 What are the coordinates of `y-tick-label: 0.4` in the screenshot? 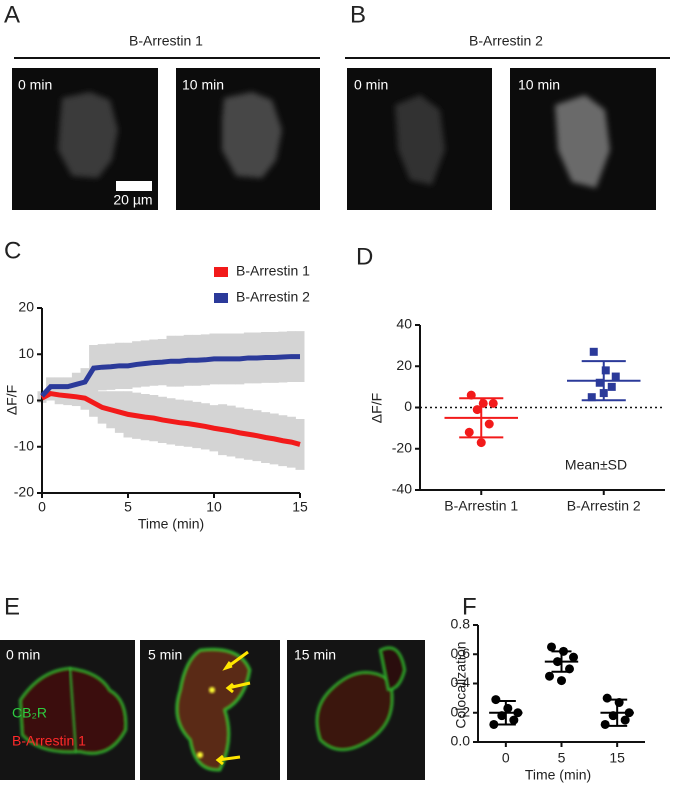 It's located at (461, 682).